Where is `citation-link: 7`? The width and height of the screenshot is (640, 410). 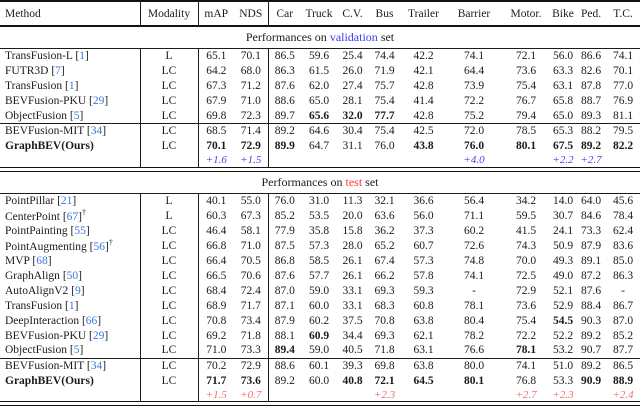 citation-link: 7 is located at coordinates (58, 71).